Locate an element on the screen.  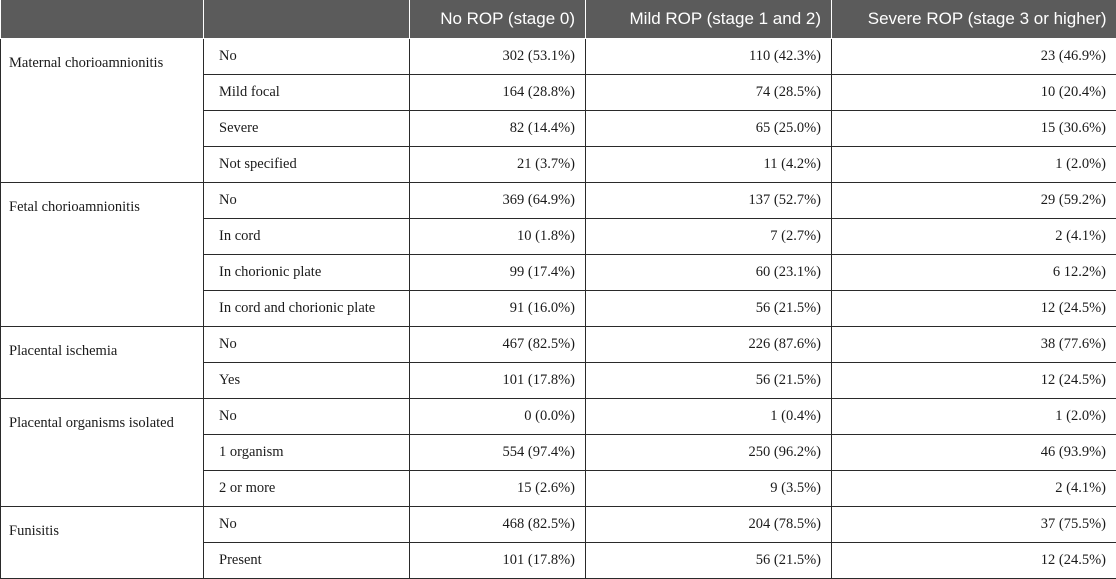
group-label: Placental ischemia is located at coordinates (102, 363).